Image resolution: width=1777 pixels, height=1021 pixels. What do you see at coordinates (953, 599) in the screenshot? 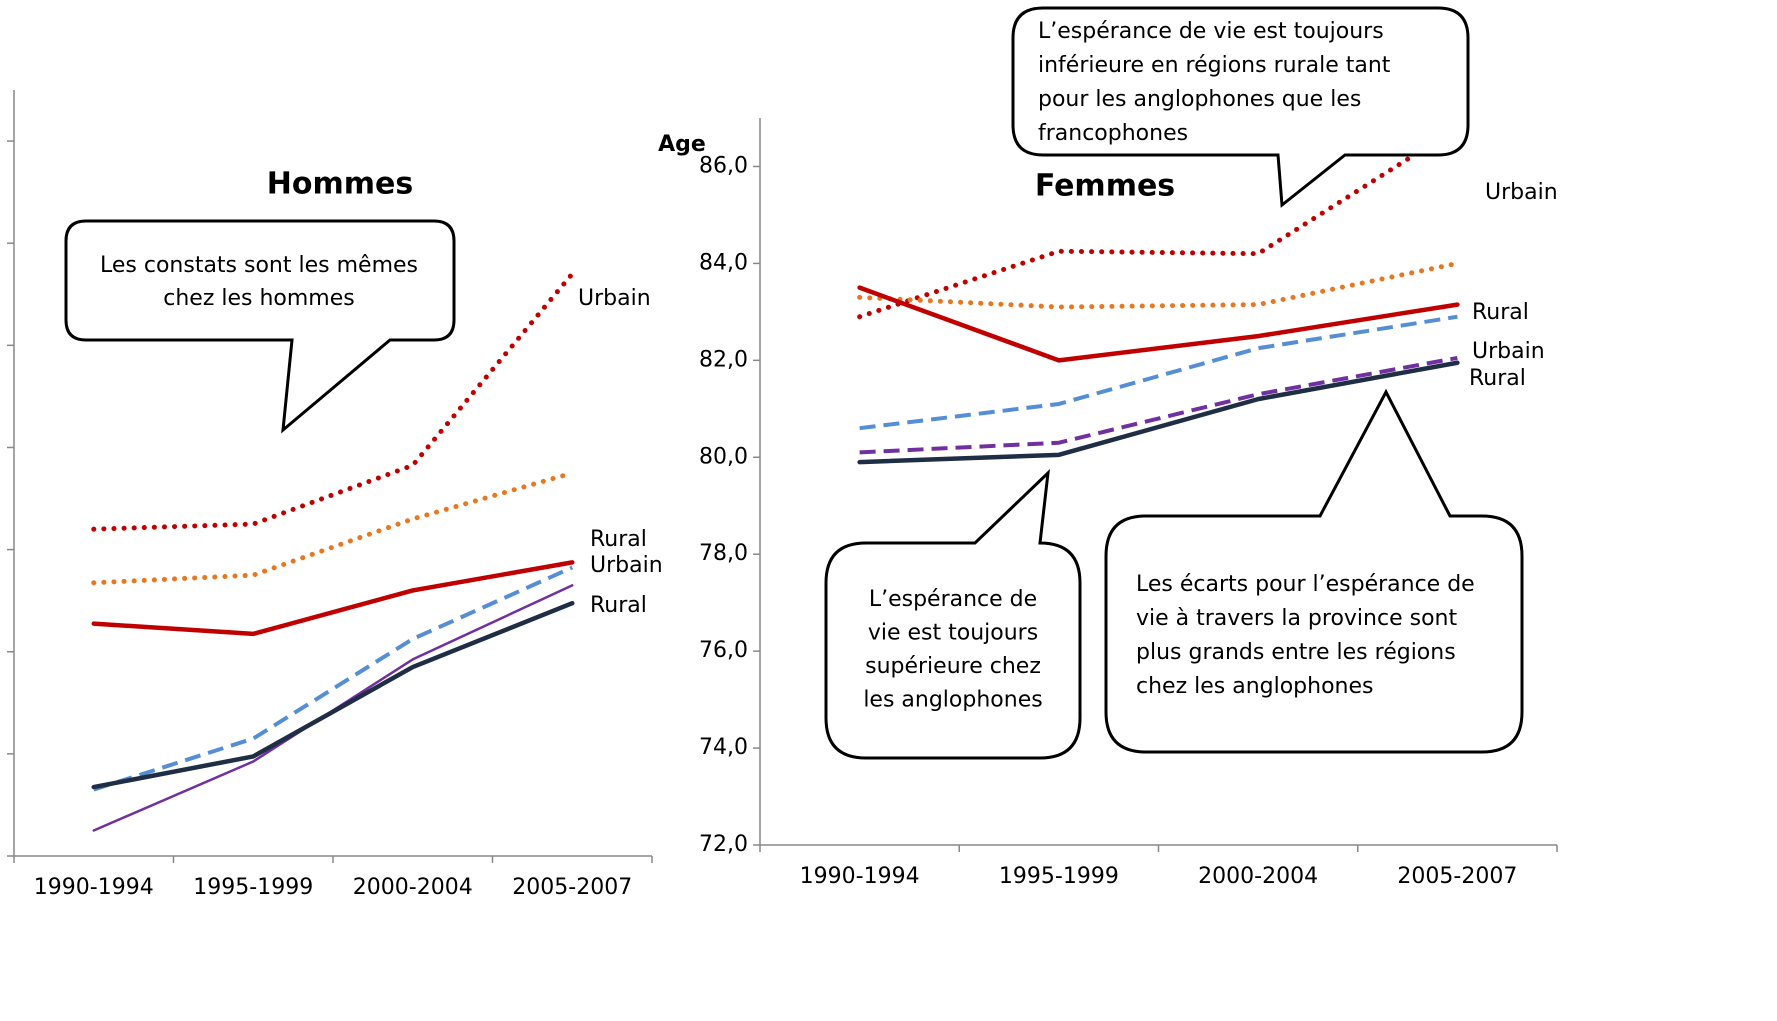
I see `callout-text: L’espérance de` at bounding box center [953, 599].